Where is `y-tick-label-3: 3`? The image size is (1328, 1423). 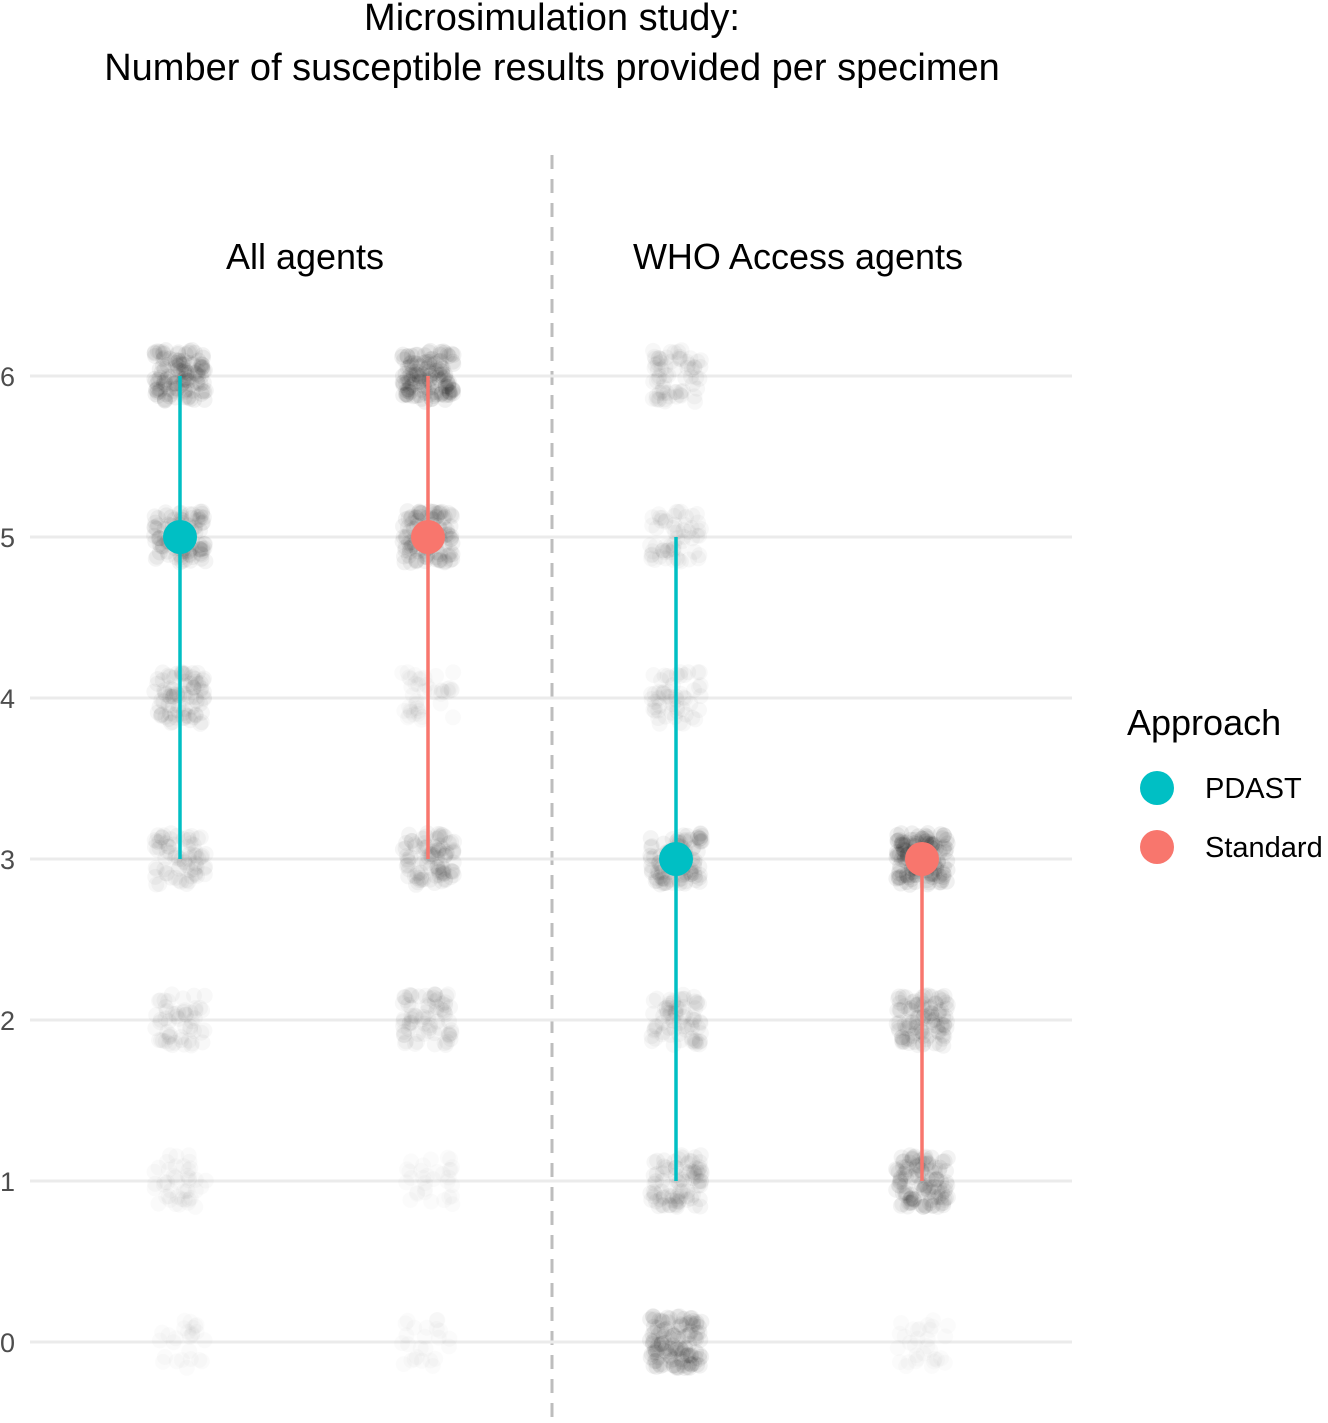
y-tick-label-3: 3 is located at coordinates (7, 860).